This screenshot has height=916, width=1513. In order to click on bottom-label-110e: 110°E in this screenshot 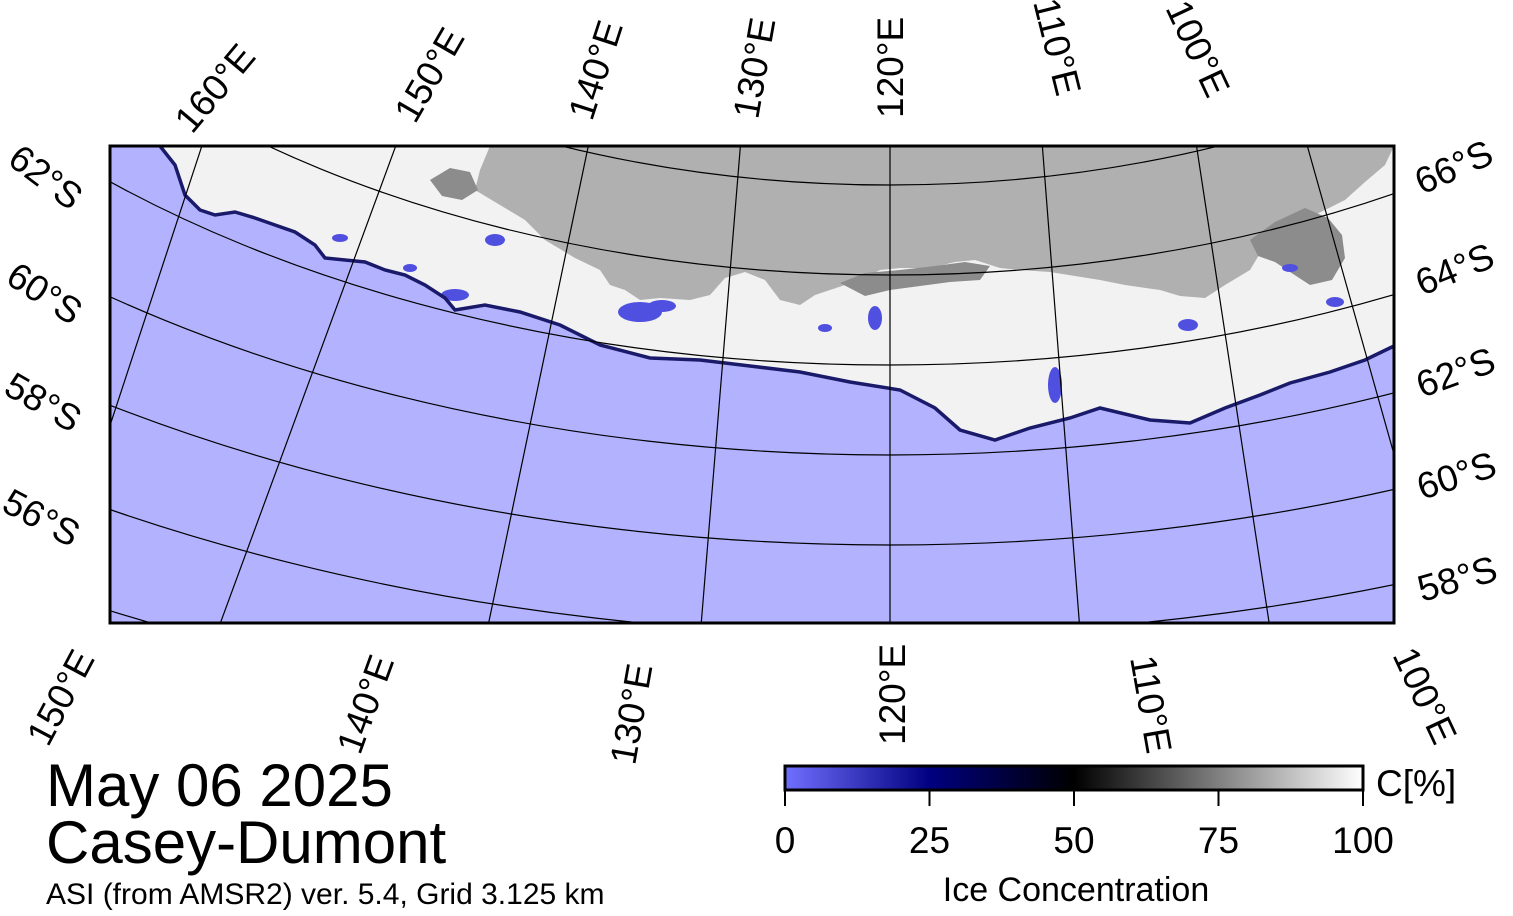, I will do `click(1150, 704)`.